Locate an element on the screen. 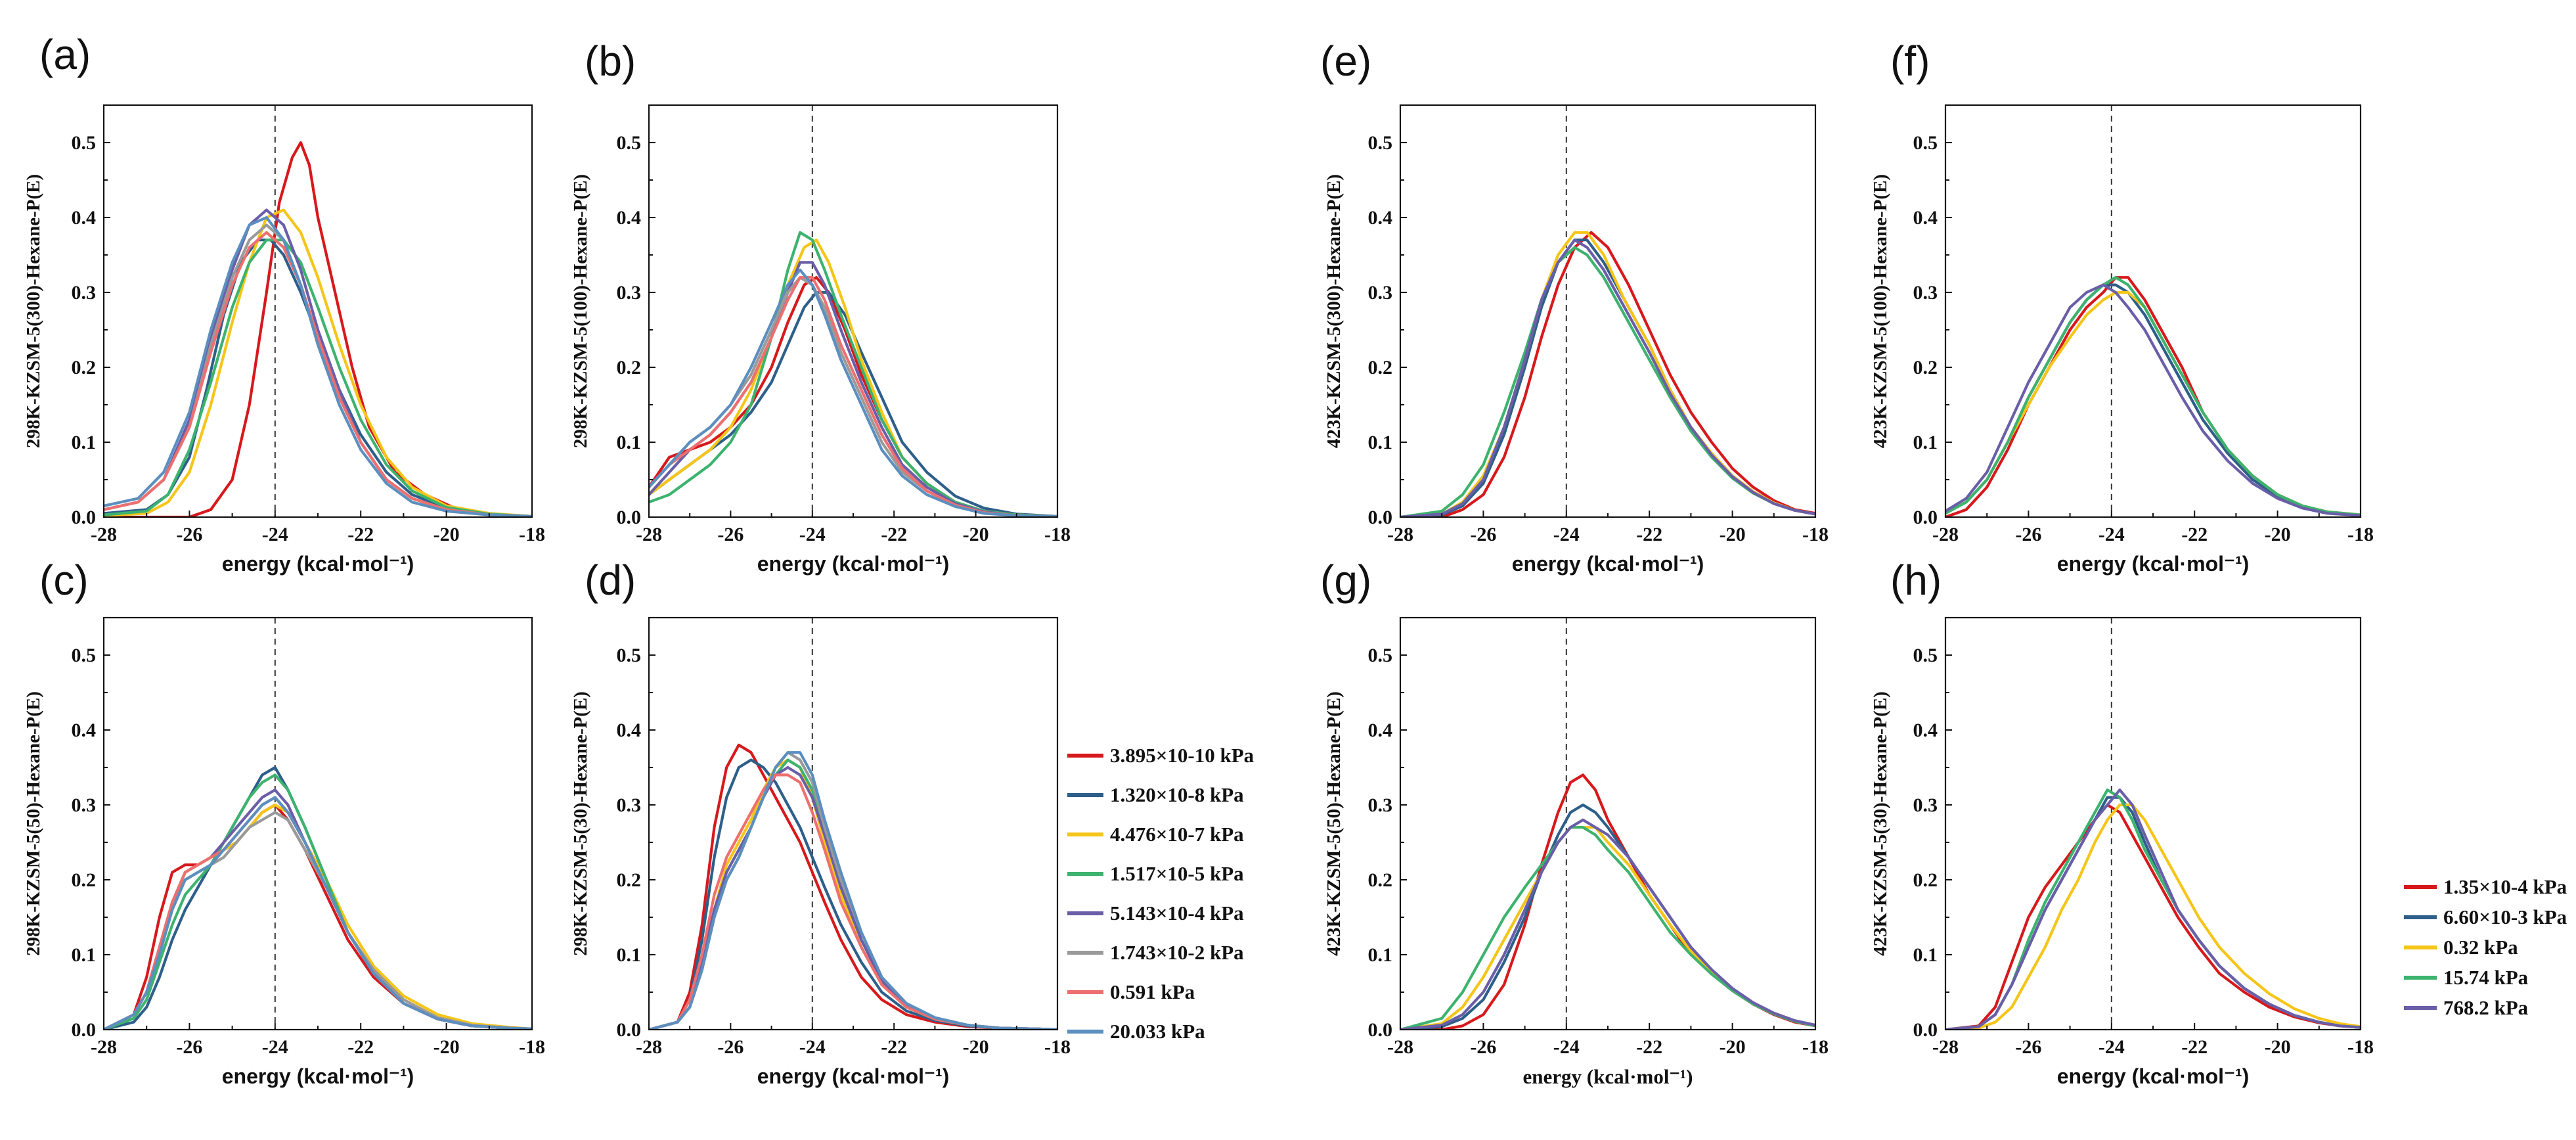 This screenshot has width=2576, height=1140. y-axis-title: 423K-KZSM-5(100)-Hexane-P(E) is located at coordinates (1881, 311).